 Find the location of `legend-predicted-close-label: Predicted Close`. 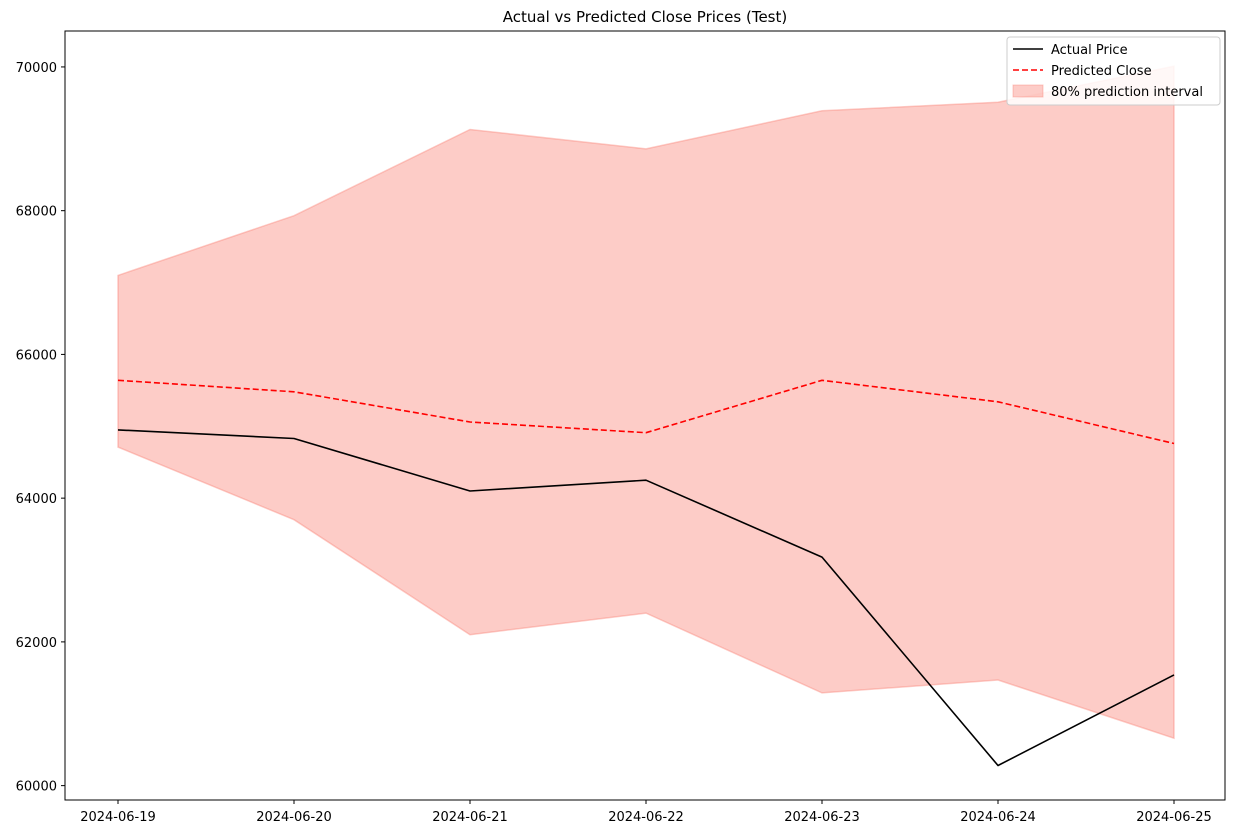

legend-predicted-close-label: Predicted Close is located at coordinates (1101, 71).